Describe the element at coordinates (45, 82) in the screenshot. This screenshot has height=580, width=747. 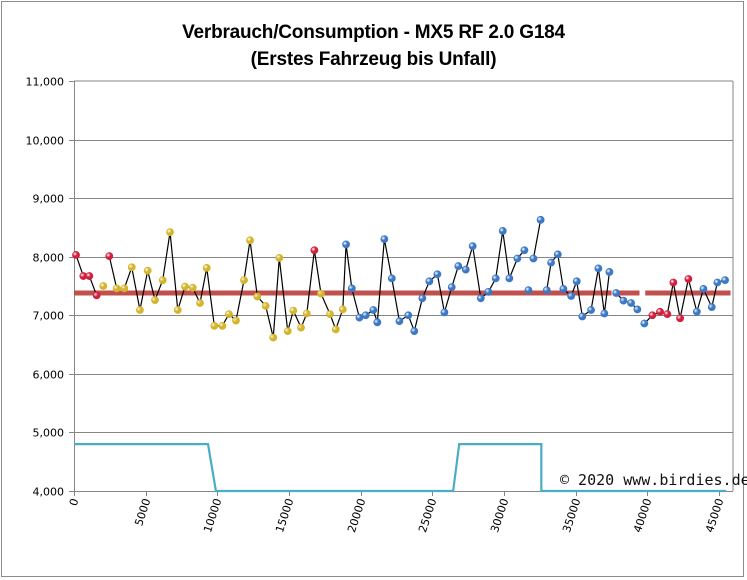
I see `y-tick-label: 11,000` at that location.